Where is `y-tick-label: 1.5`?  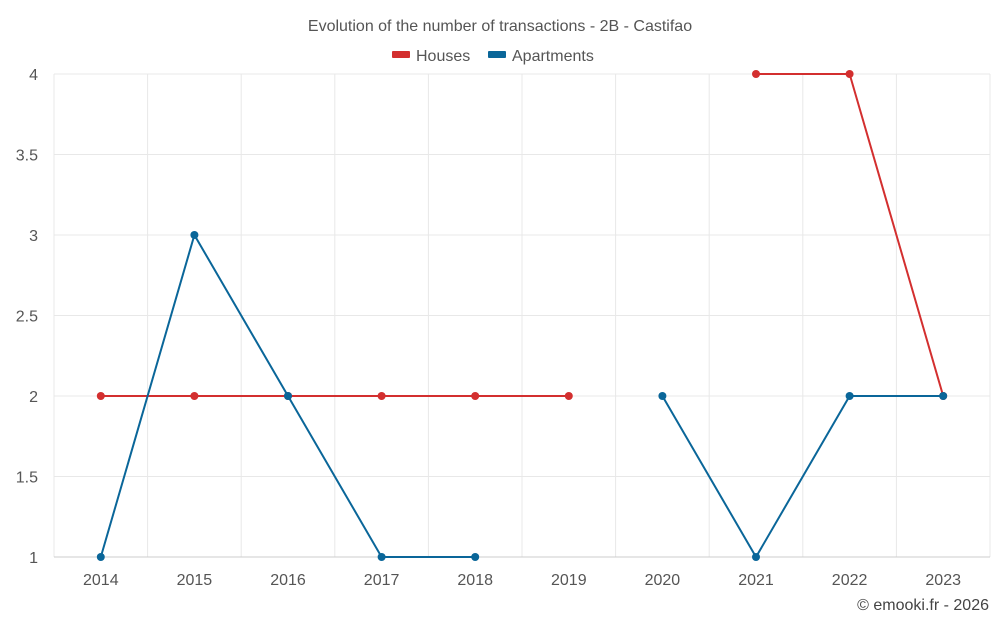 y-tick-label: 1.5 is located at coordinates (27, 478).